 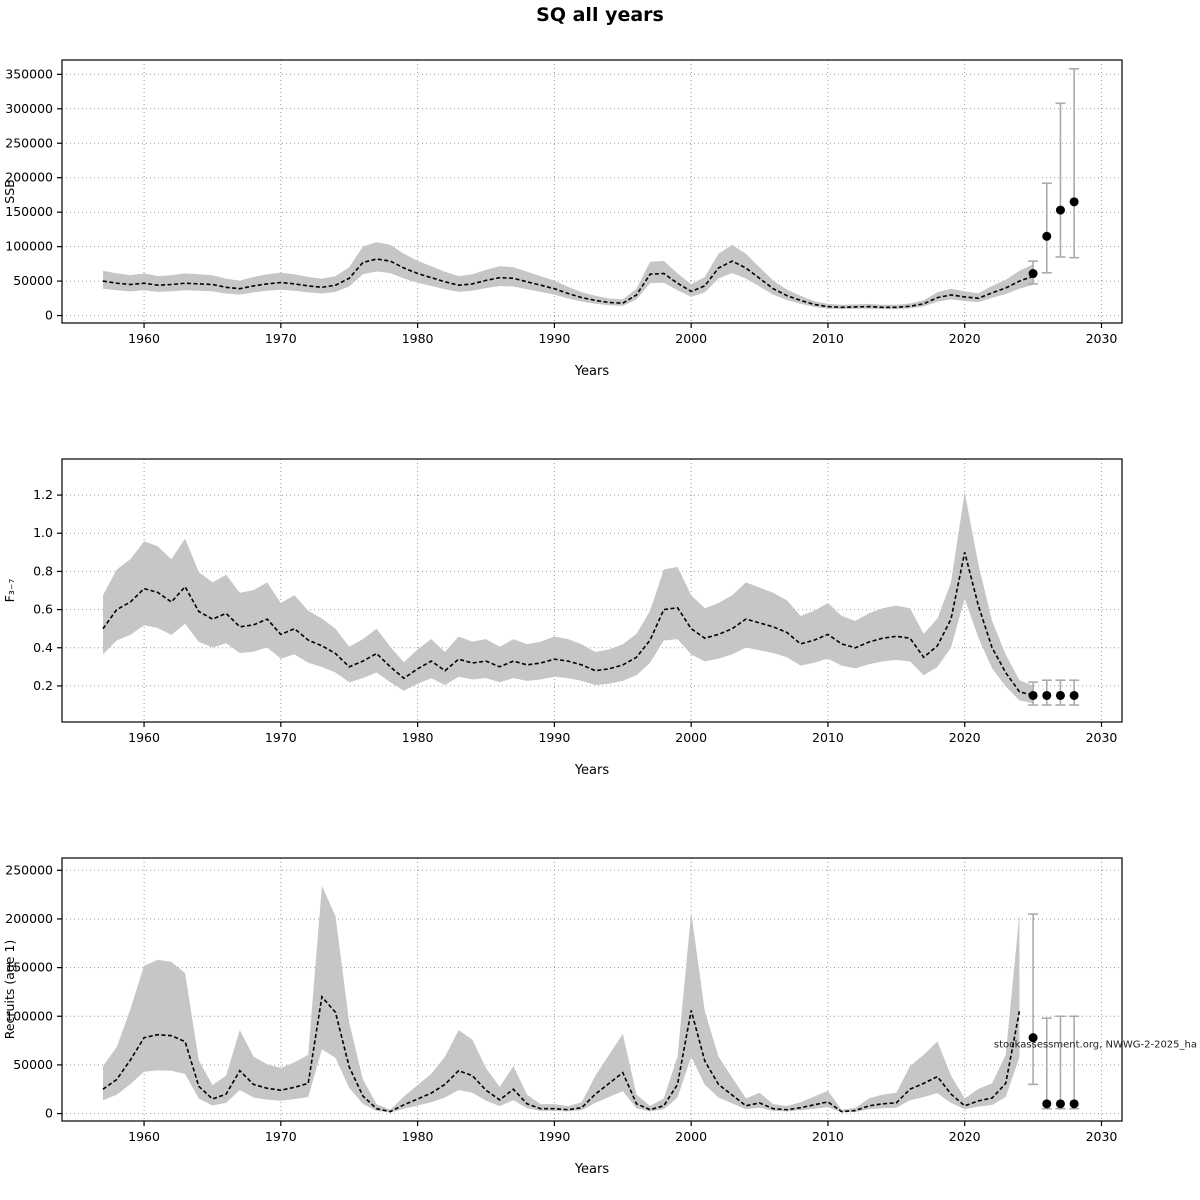 I want to click on y-axis-label: F₃₋₇, so click(x=9, y=591).